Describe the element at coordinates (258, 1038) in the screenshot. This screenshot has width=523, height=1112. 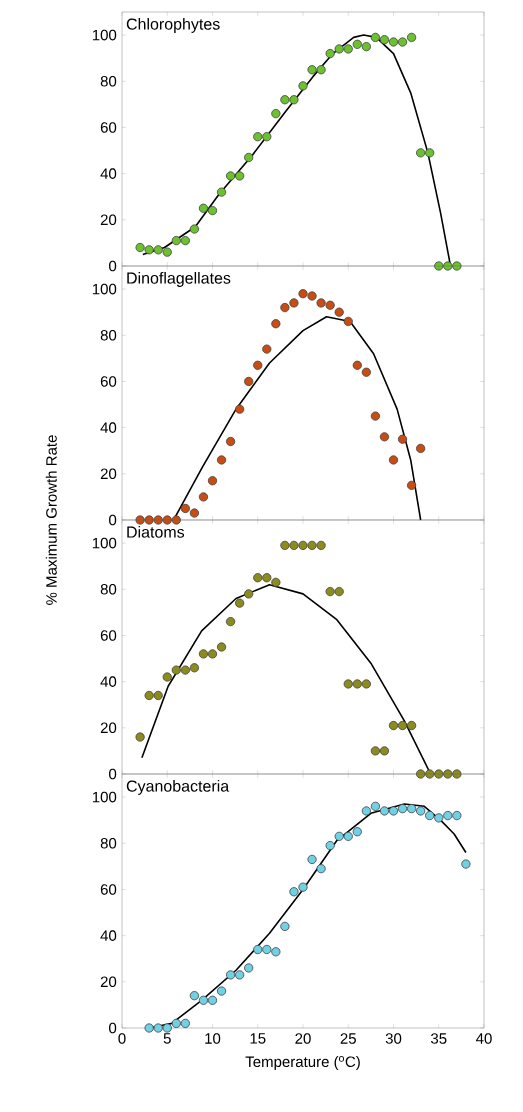
I see `x-tick-label: 15` at that location.